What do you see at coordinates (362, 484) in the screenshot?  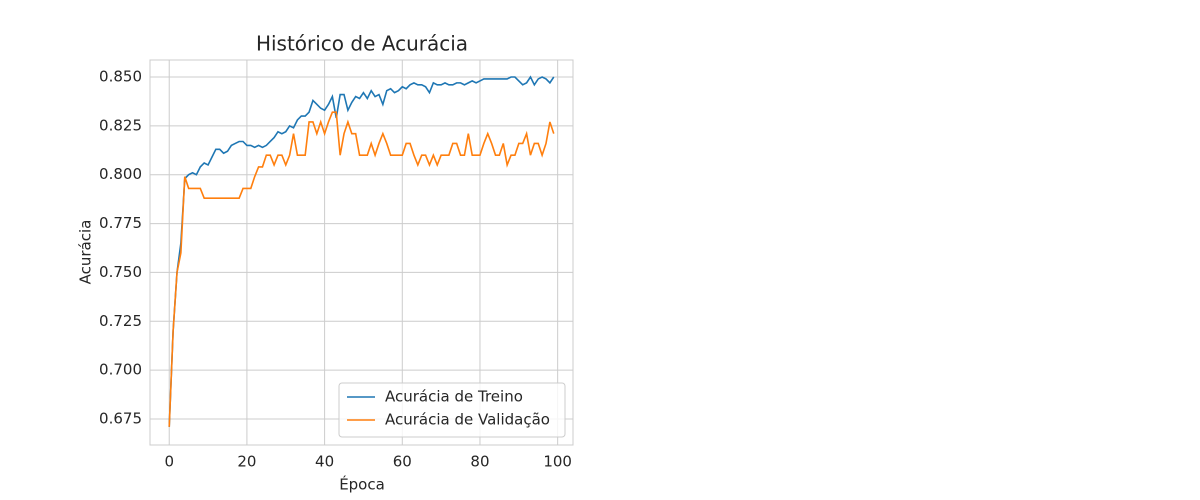 I see `x-axis-label: Época` at bounding box center [362, 484].